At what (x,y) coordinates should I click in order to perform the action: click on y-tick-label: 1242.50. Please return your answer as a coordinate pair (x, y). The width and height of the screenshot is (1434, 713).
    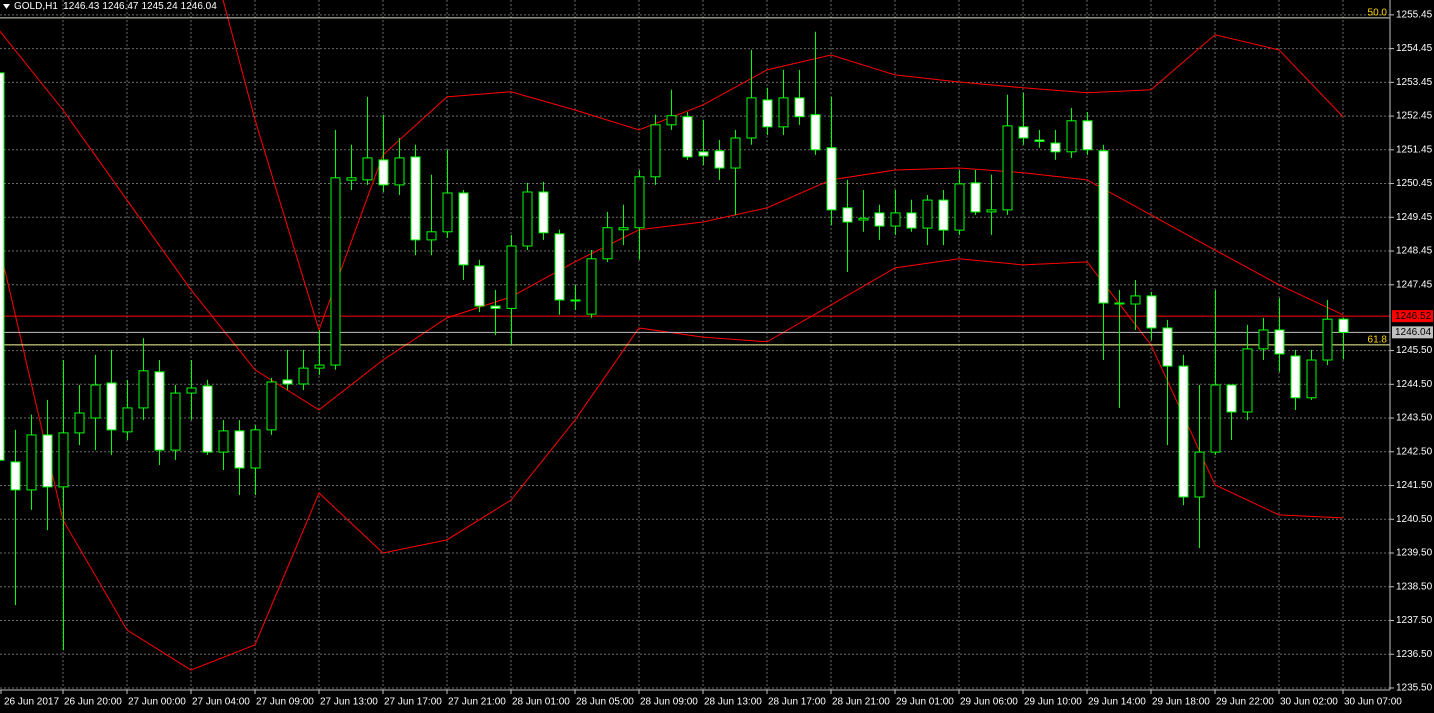
    Looking at the image, I should click on (1414, 451).